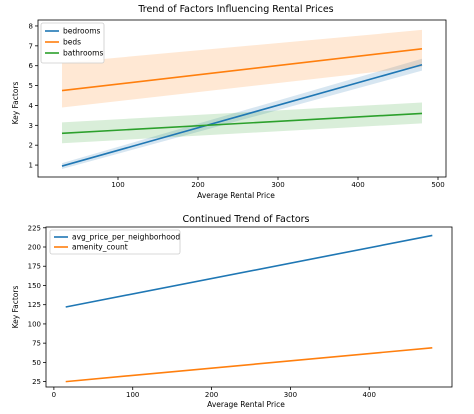  What do you see at coordinates (54, 395) in the screenshot?
I see `chart-bottom-xtick-label: 0` at bounding box center [54, 395].